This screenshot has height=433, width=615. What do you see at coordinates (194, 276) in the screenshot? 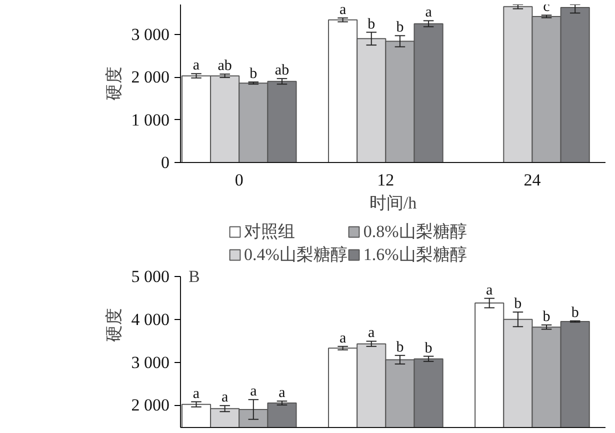
I see `annotation: B` at bounding box center [194, 276].